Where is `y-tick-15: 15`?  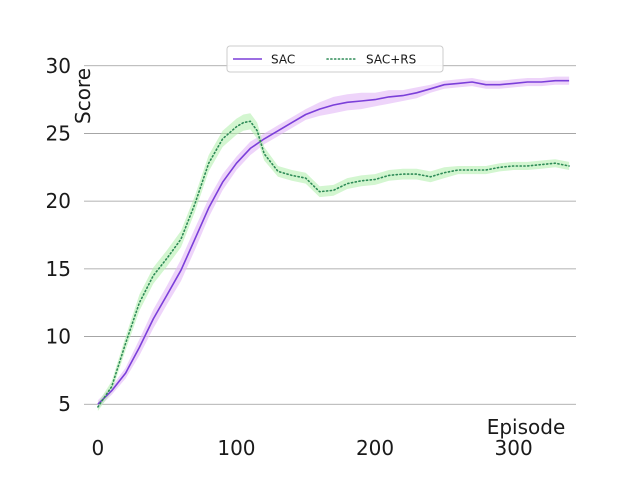 y-tick-15: 15 is located at coordinates (58, 269).